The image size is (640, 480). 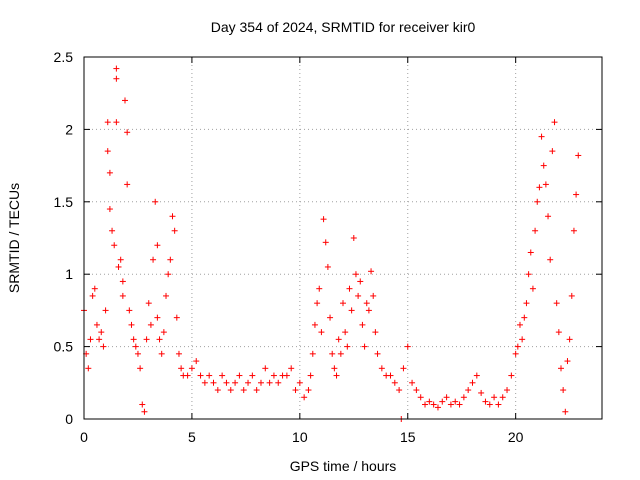 I want to click on y-tick-label: 2.5, so click(x=64, y=57).